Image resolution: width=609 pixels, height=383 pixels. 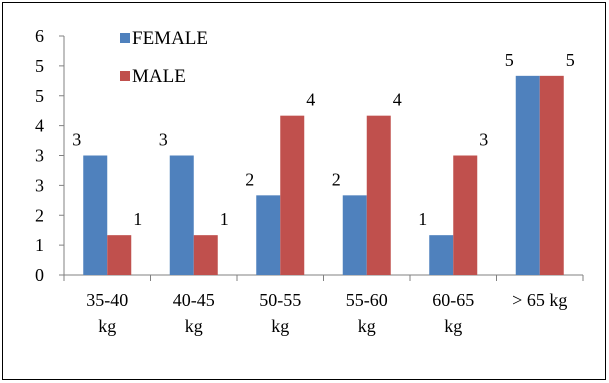 What do you see at coordinates (39, 275) in the screenshot?
I see `y-tick-label: 0` at bounding box center [39, 275].